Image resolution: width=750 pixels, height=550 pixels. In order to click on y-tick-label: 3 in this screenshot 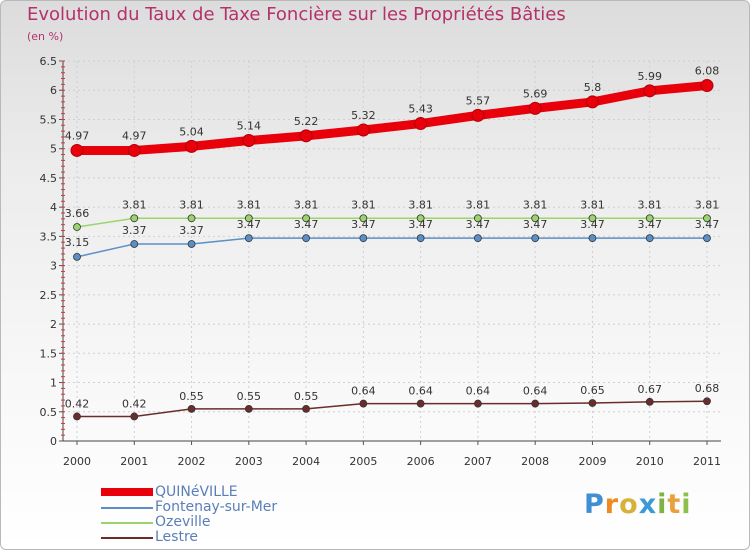, I will do `click(53, 266)`.